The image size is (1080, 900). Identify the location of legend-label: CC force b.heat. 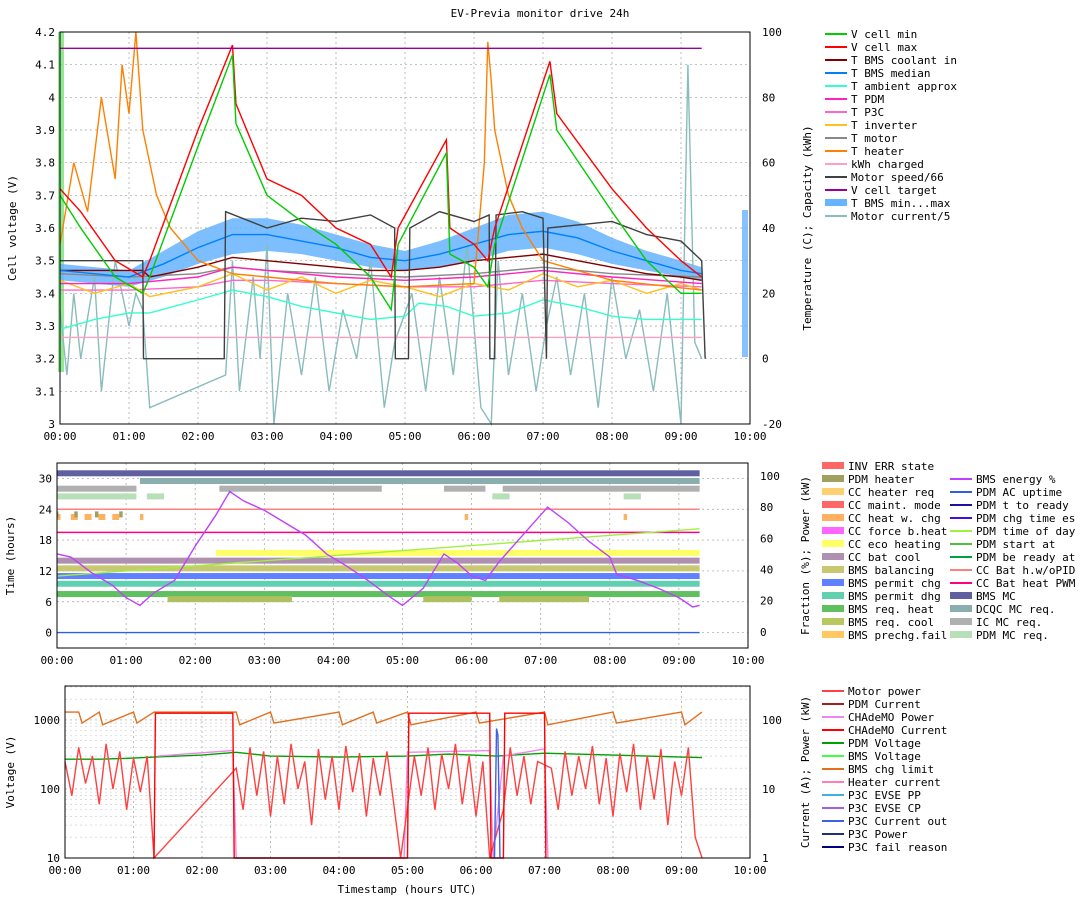
(897, 531).